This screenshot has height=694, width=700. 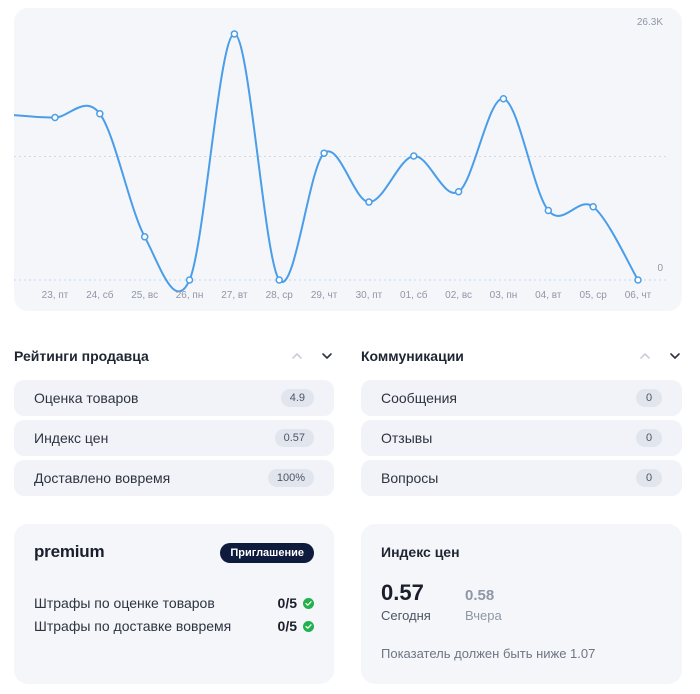 I want to click on rating-value-badge: 100%, so click(x=290, y=478).